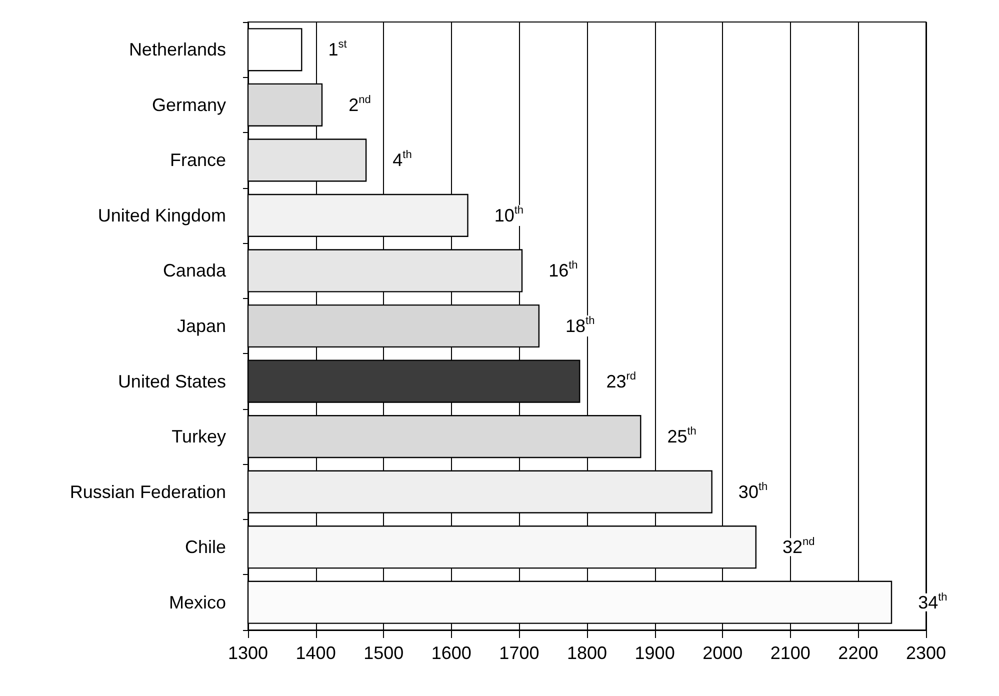 The image size is (999, 696). I want to click on y-tick-label: Germany, so click(189, 104).